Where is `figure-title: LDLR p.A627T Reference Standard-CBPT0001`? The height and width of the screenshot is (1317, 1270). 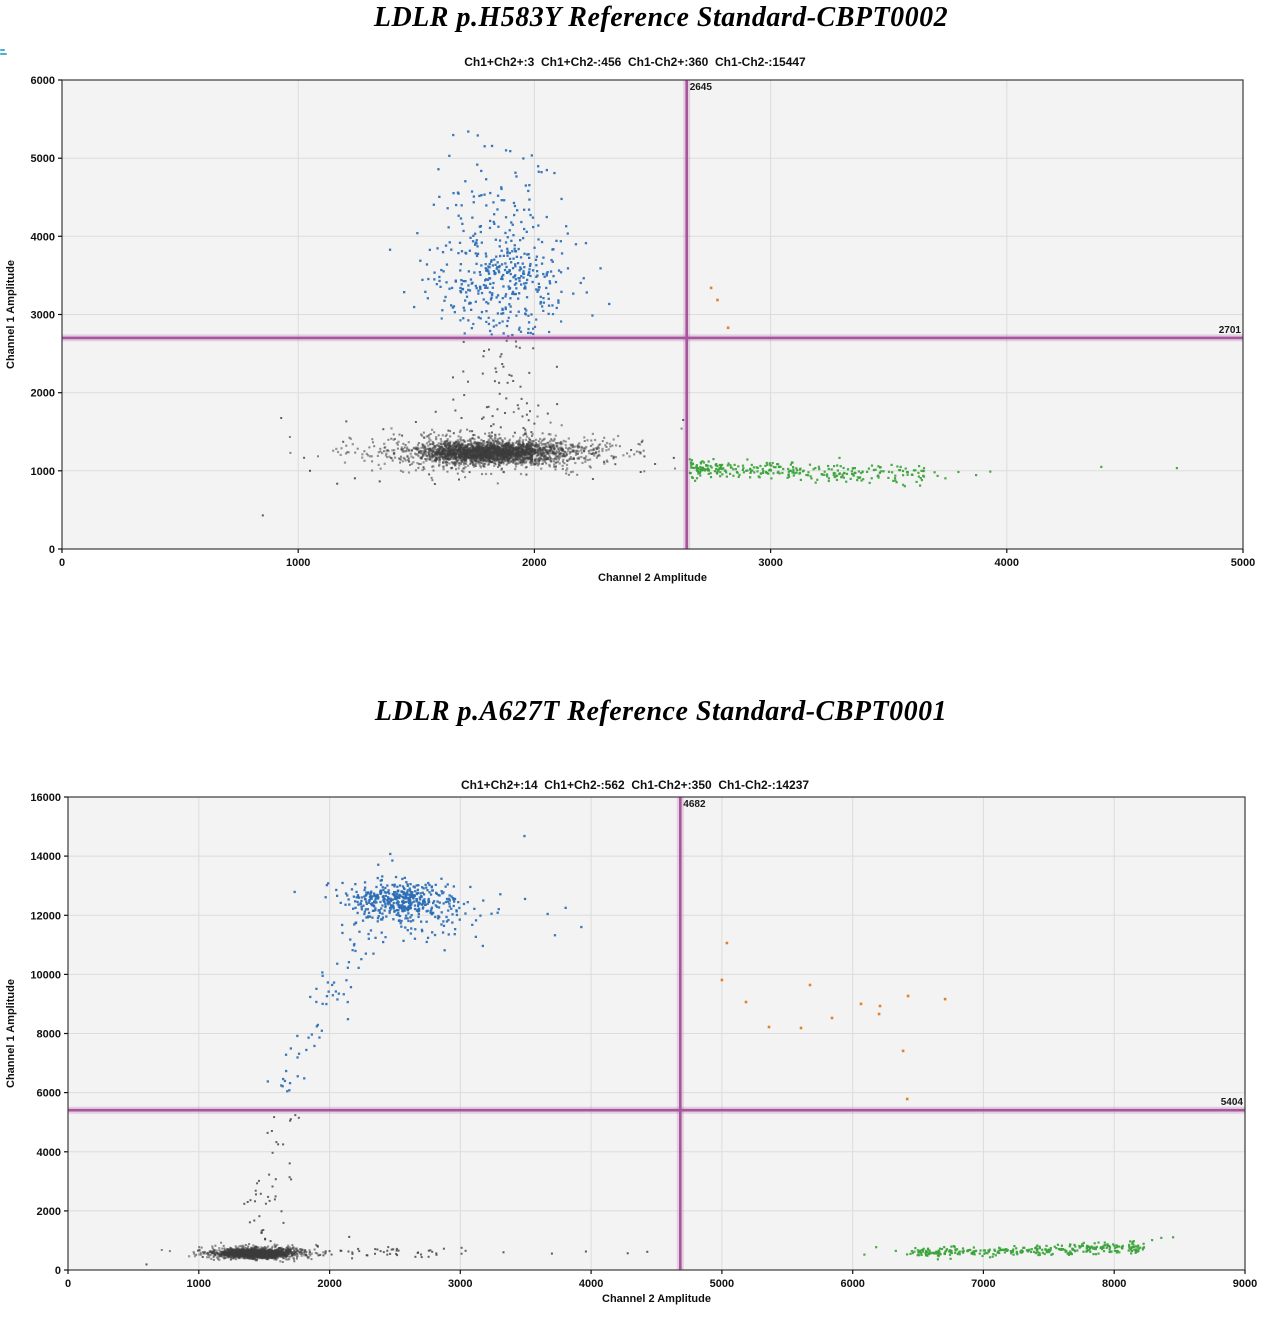
figure-title: LDLR p.A627T Reference Standard-CBPT0001 is located at coordinates (661, 711).